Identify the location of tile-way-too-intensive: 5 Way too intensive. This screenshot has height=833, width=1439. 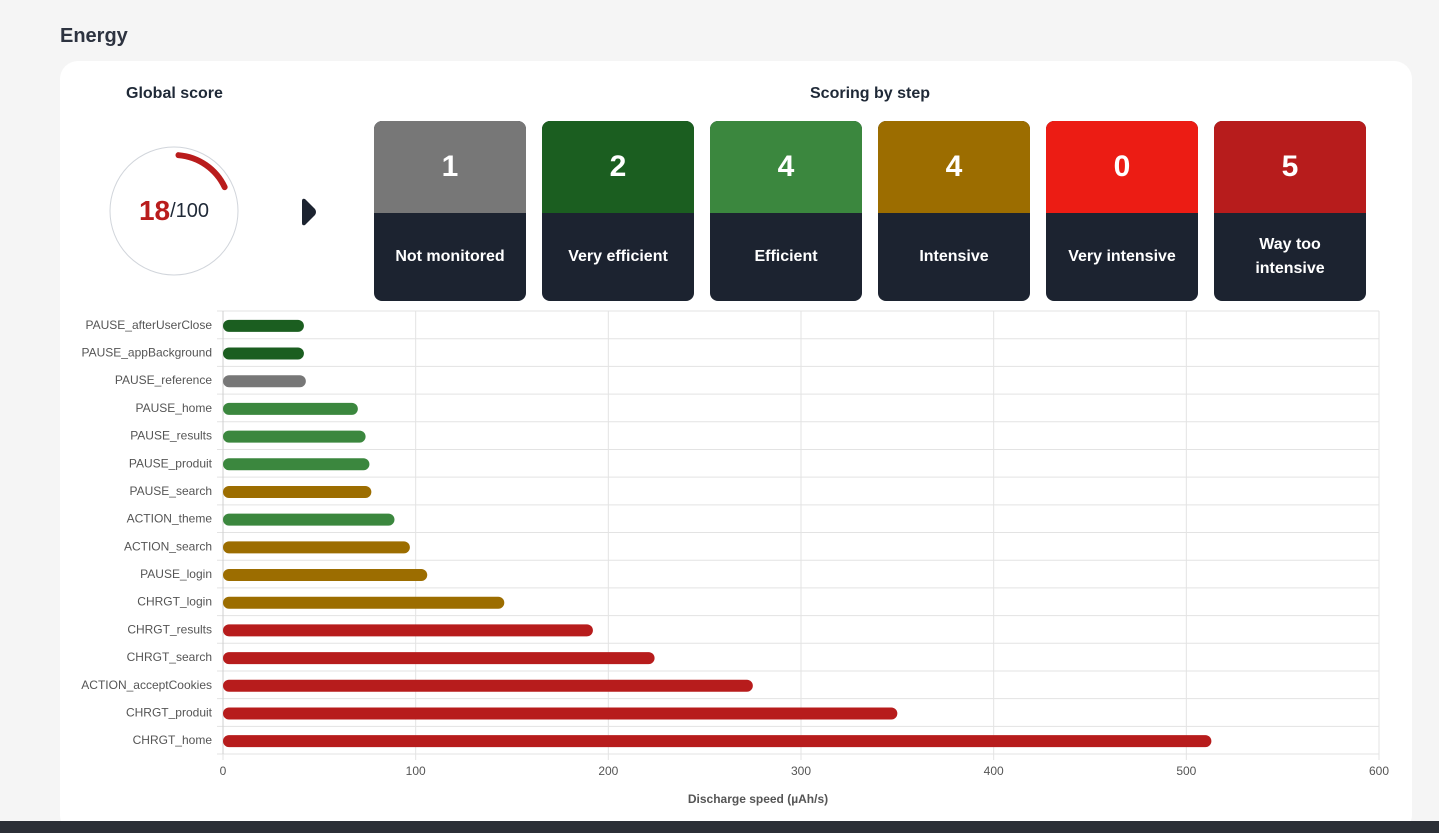
(1290, 211).